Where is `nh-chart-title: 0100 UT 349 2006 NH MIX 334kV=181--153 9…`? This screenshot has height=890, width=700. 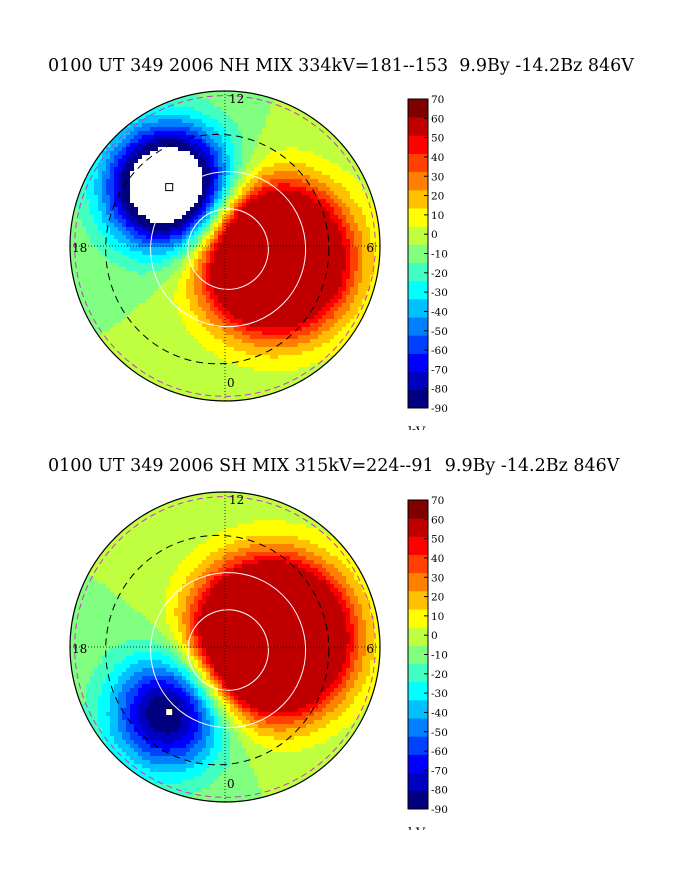 nh-chart-title: 0100 UT 349 2006 NH MIX 334kV=181--153 9… is located at coordinates (341, 66).